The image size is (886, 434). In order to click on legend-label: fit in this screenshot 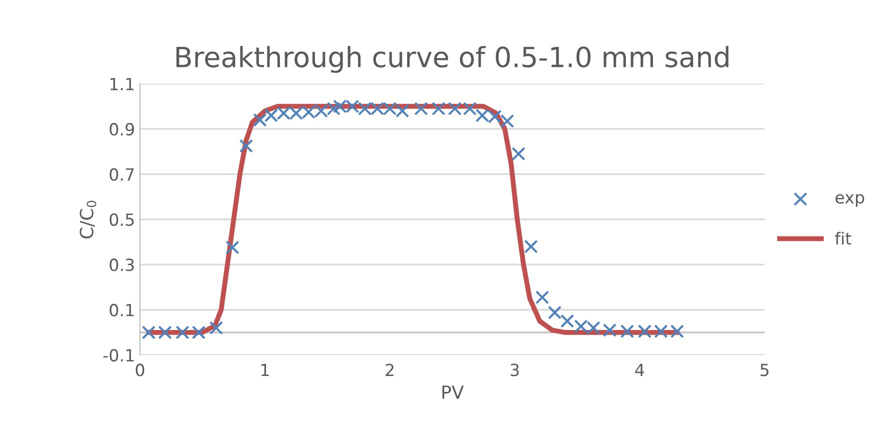, I will do `click(843, 238)`.